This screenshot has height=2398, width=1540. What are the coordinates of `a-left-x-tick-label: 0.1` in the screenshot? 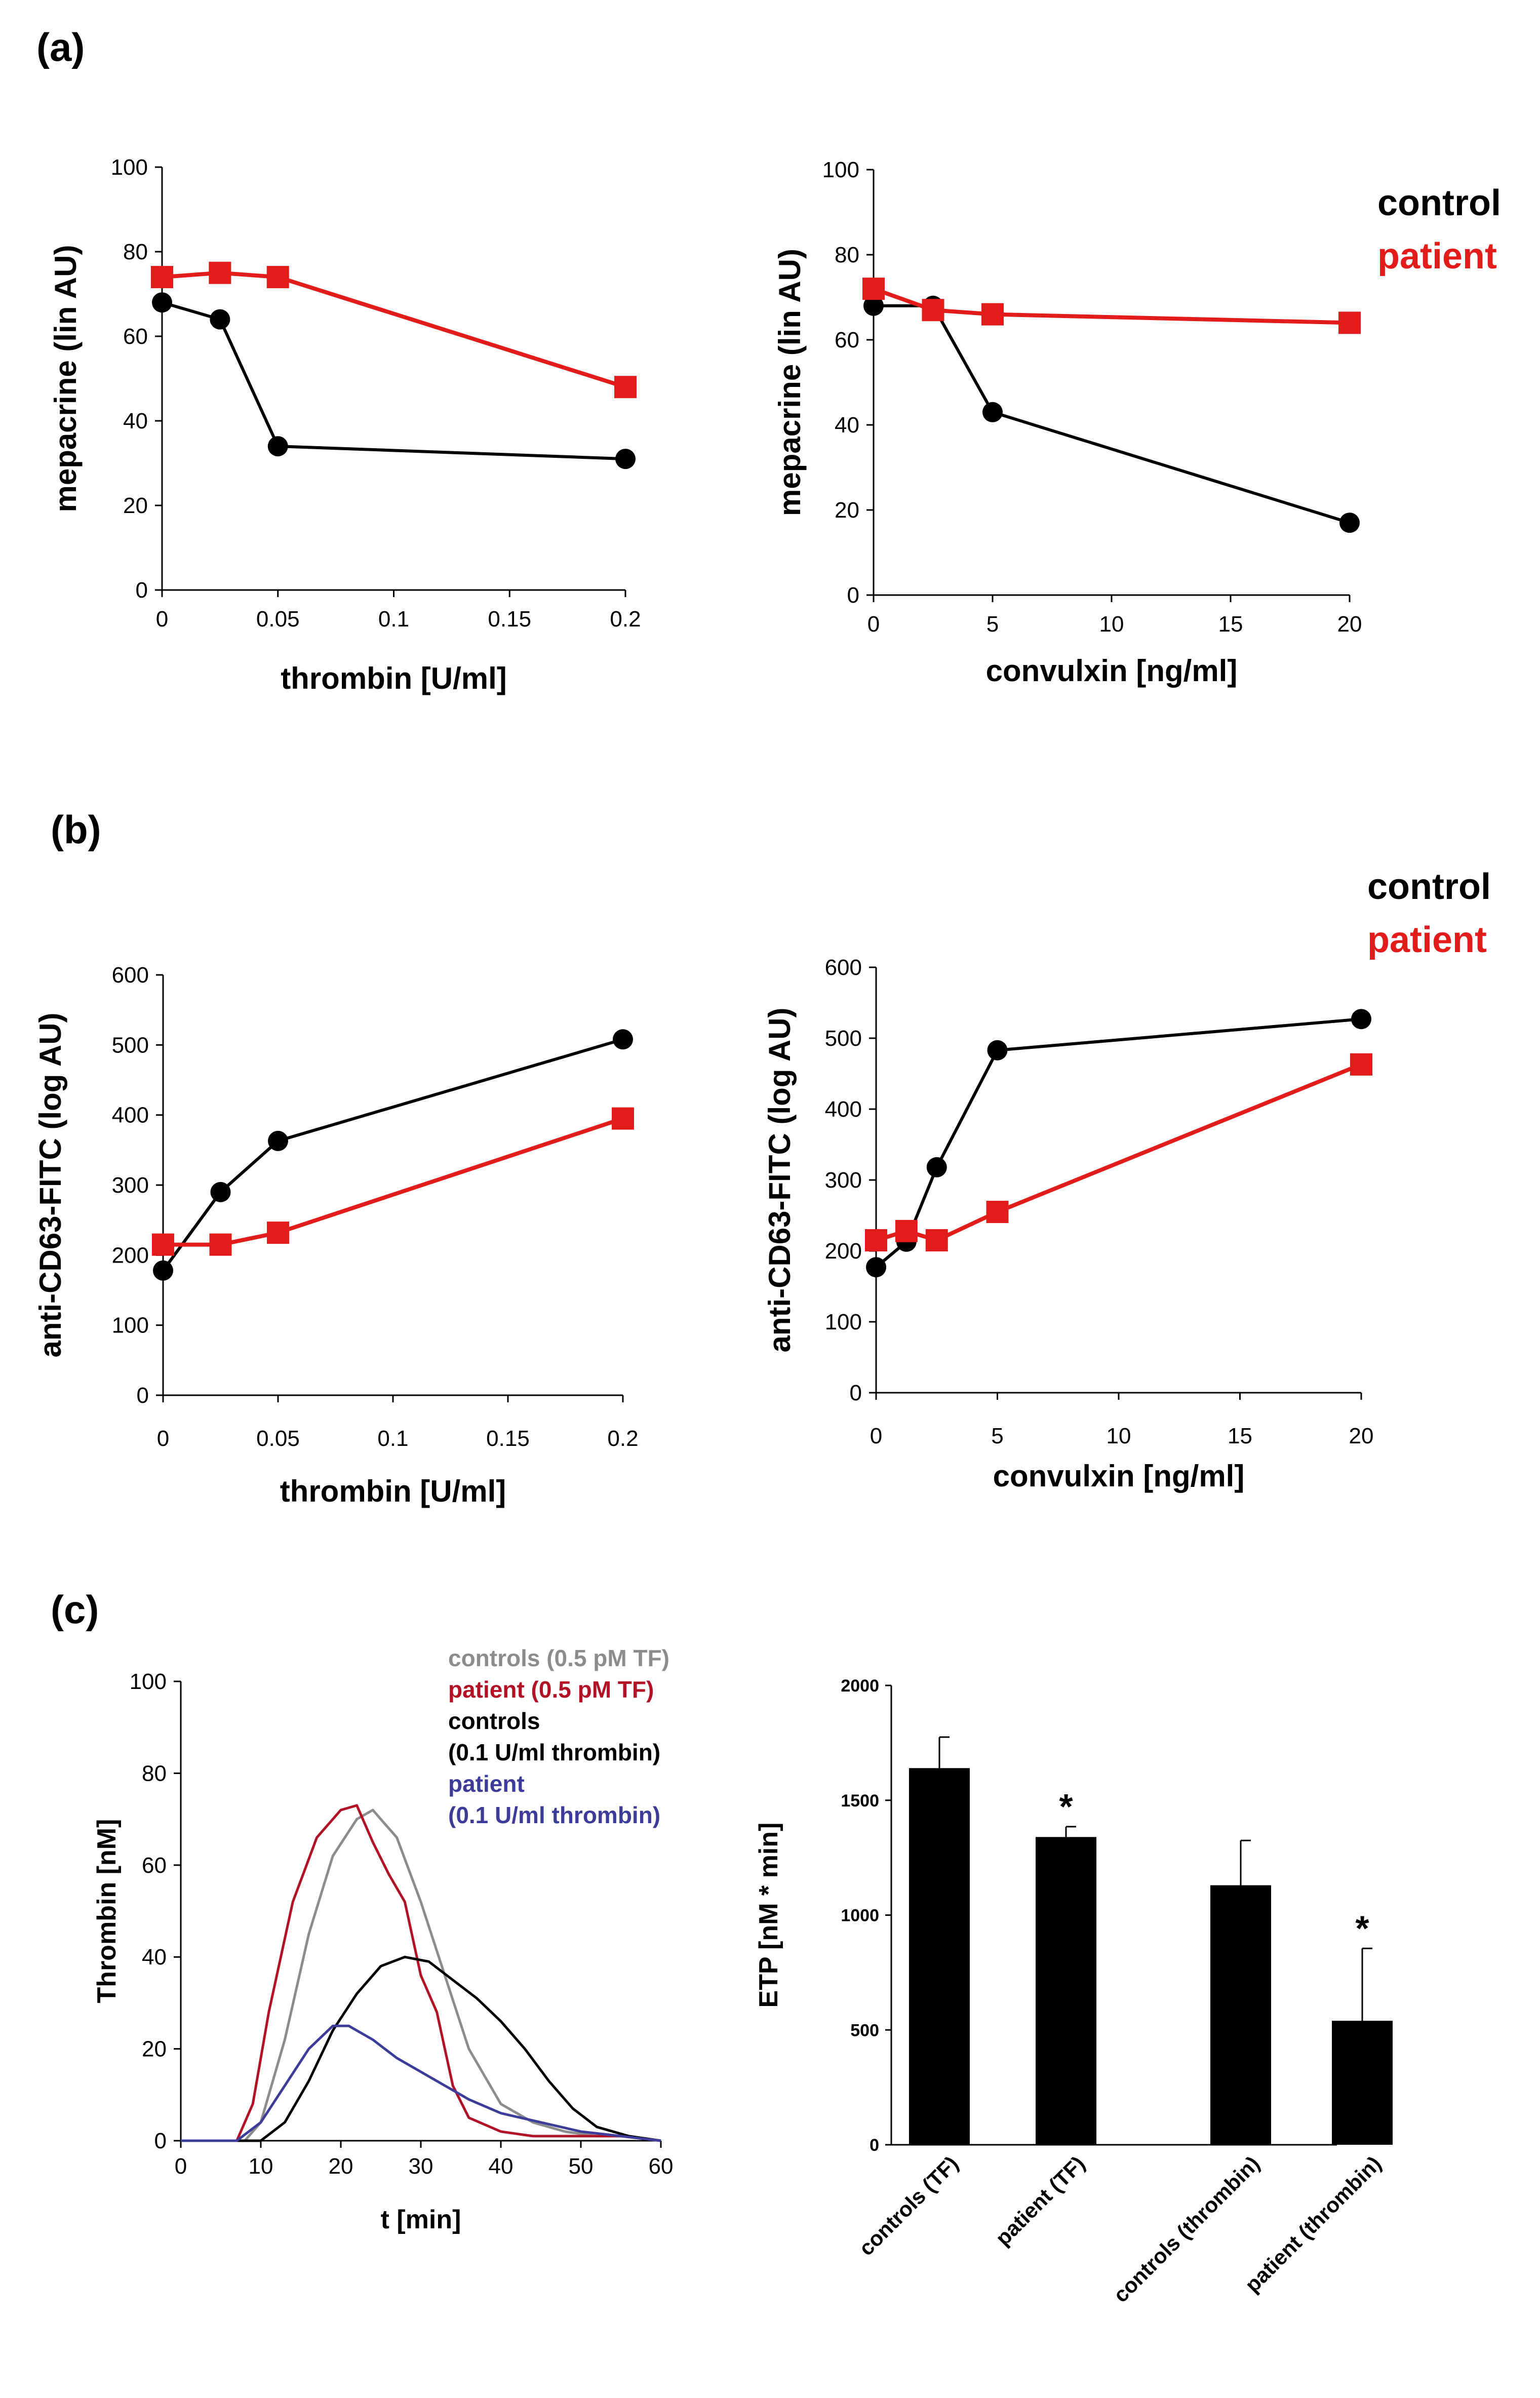 It's located at (393, 619).